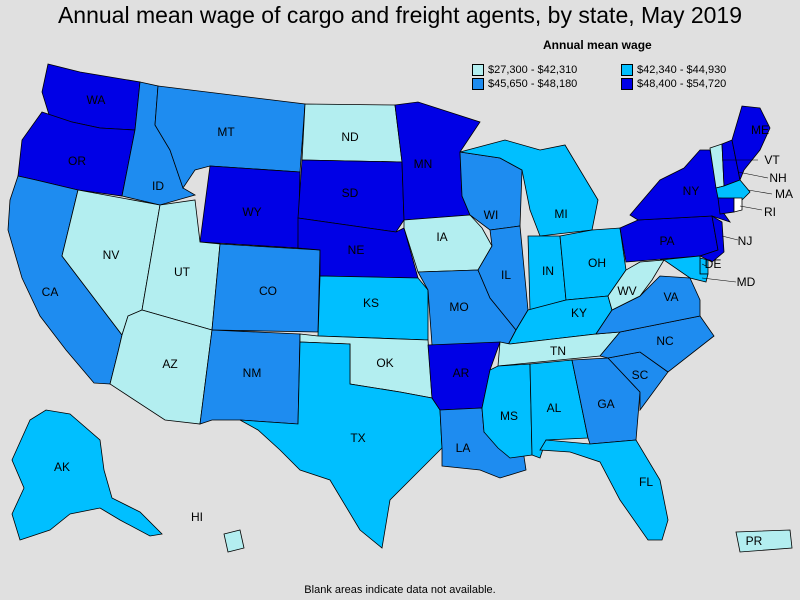  What do you see at coordinates (738, 205) in the screenshot?
I see `state-RI` at bounding box center [738, 205].